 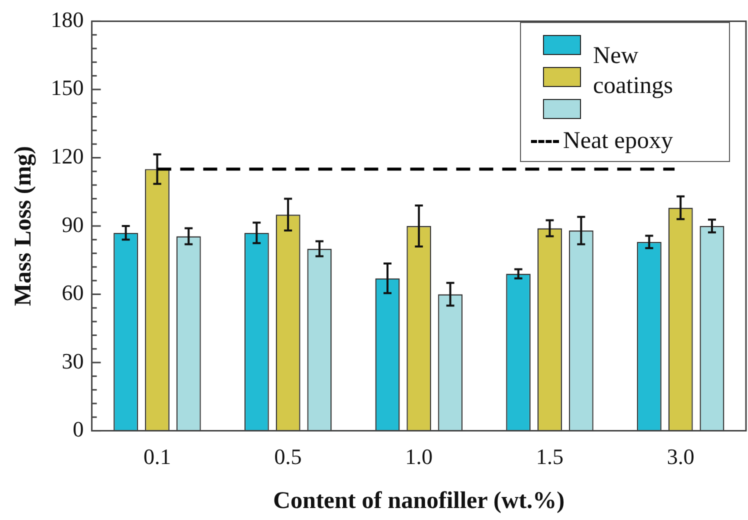 What do you see at coordinates (67, 156) in the screenshot?
I see `y-tick-label: 120` at bounding box center [67, 156].